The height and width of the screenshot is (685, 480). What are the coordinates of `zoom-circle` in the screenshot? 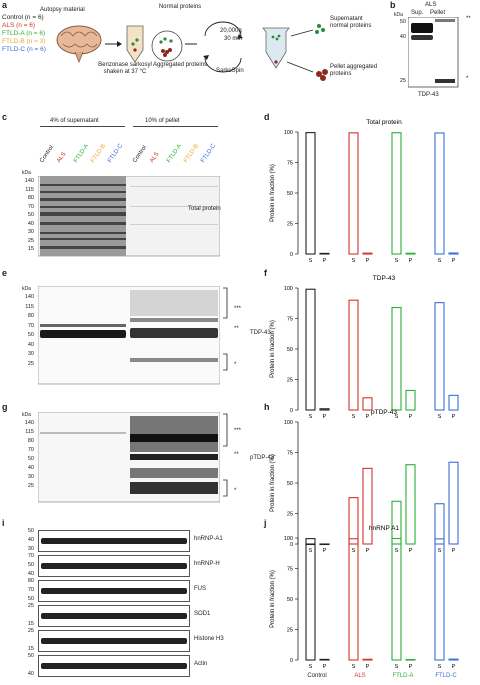 It's located at (167, 46).